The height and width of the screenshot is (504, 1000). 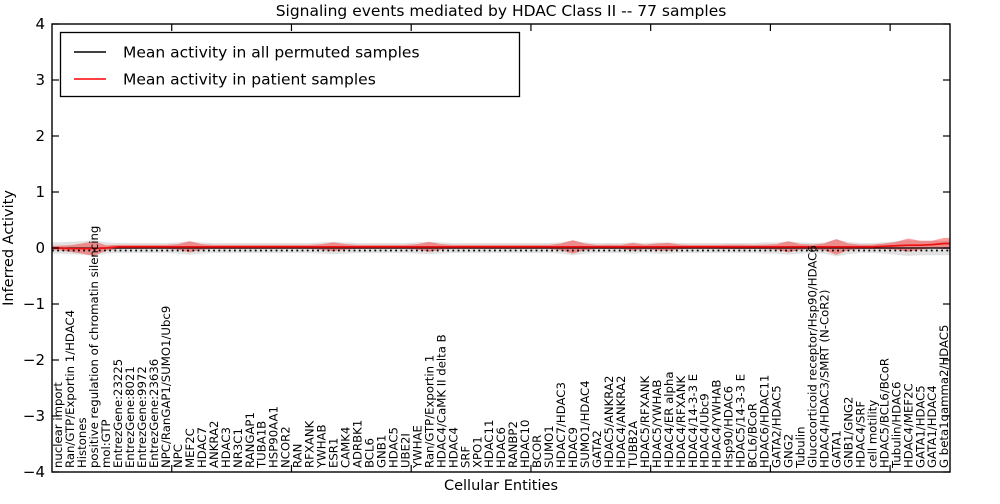 What do you see at coordinates (34, 416) in the screenshot?
I see `y-tick-label: −3` at bounding box center [34, 416].